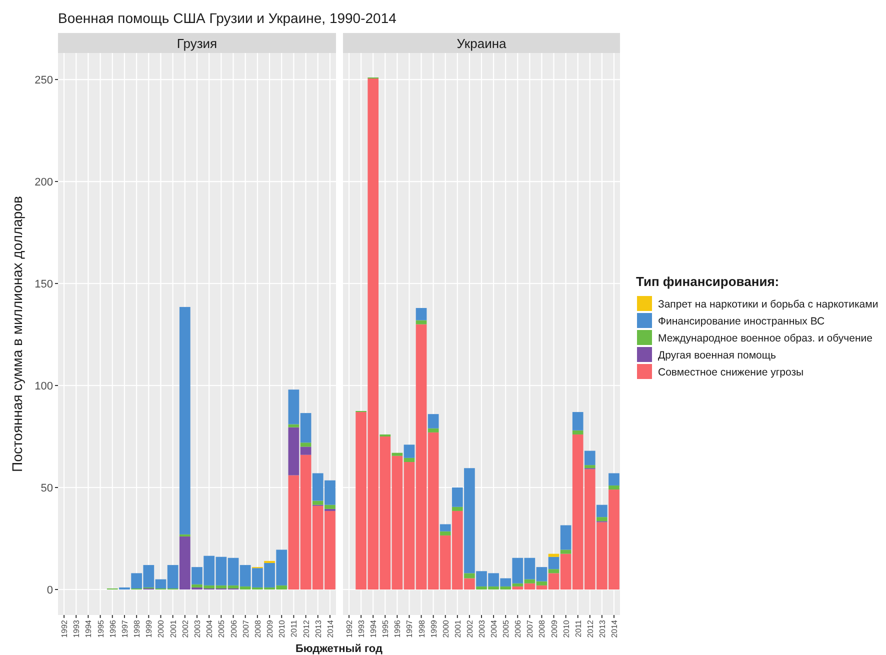 The height and width of the screenshot is (655, 886). What do you see at coordinates (43, 80) in the screenshot?
I see `y-tick-label: 250` at bounding box center [43, 80].